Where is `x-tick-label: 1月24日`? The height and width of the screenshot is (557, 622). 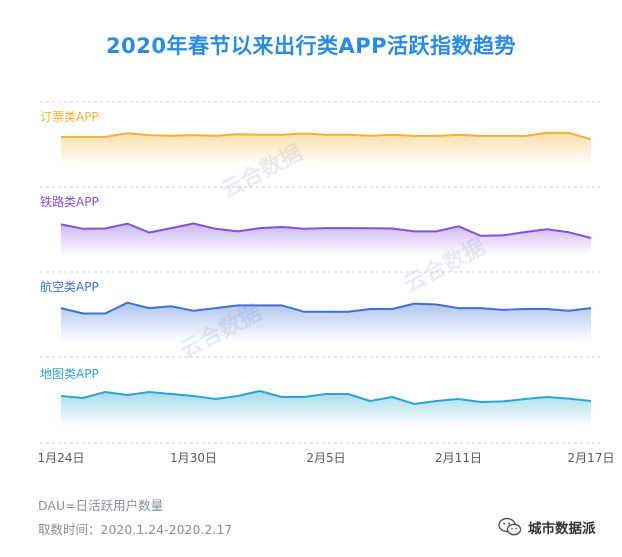
x-tick-label: 1月24日 is located at coordinates (61, 458).